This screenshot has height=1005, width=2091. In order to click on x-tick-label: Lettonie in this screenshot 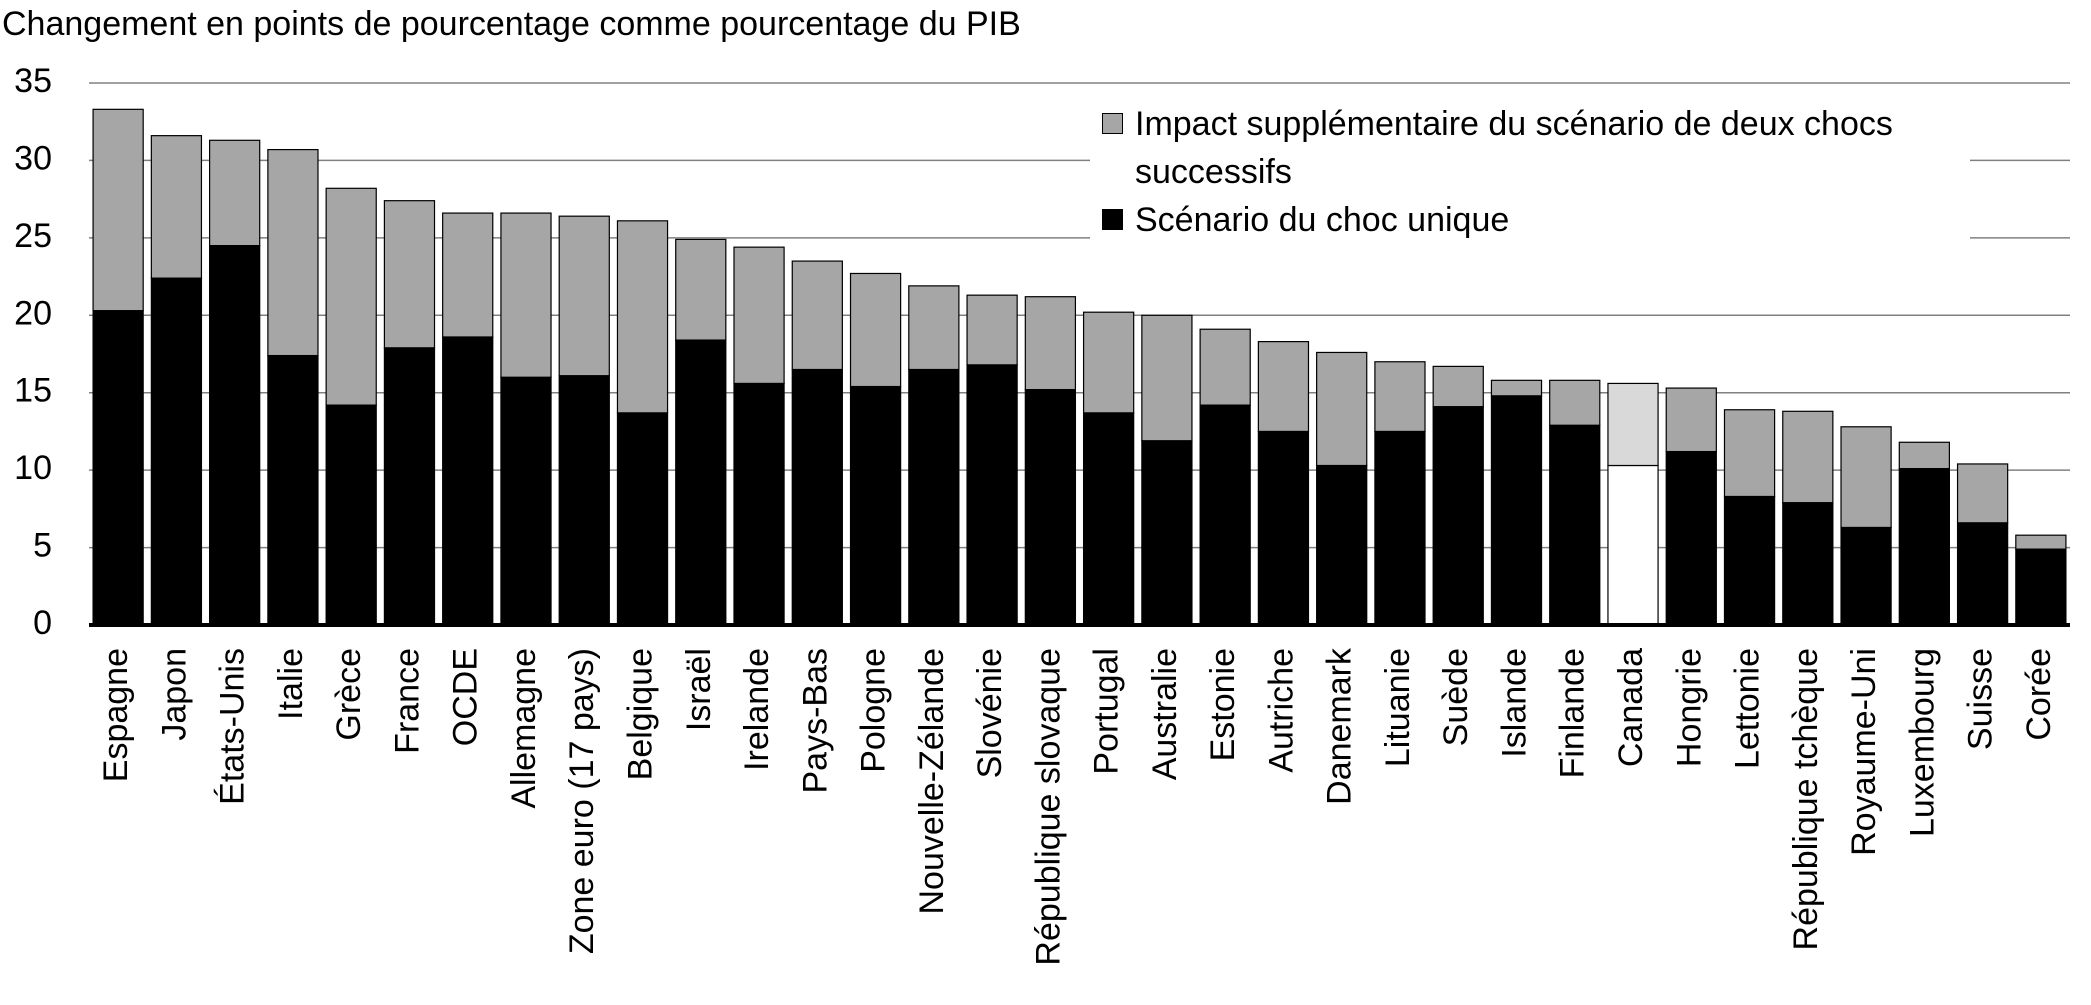, I will do `click(1748, 708)`.